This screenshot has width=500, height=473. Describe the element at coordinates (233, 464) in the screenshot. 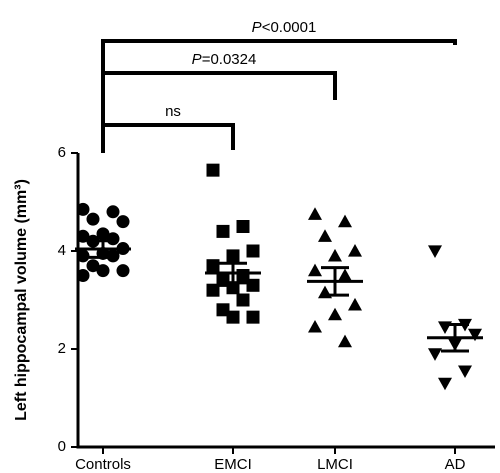

I see `x-tick-label: EMCI` at that location.